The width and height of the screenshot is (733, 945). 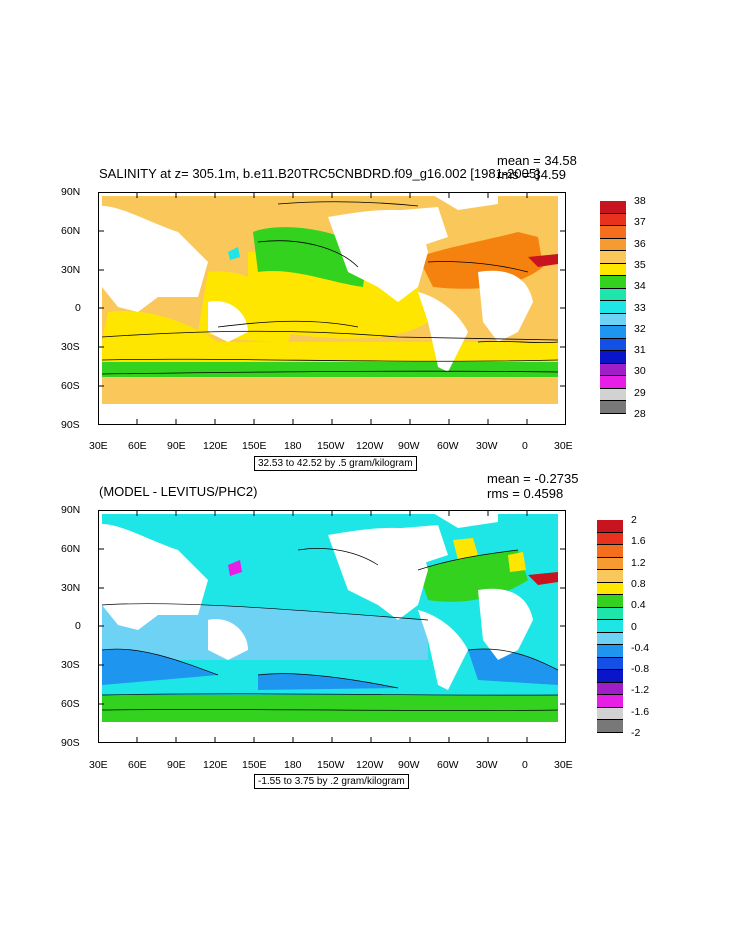 I want to click on panel2-rms: rms = 0.4598, so click(x=525, y=493).